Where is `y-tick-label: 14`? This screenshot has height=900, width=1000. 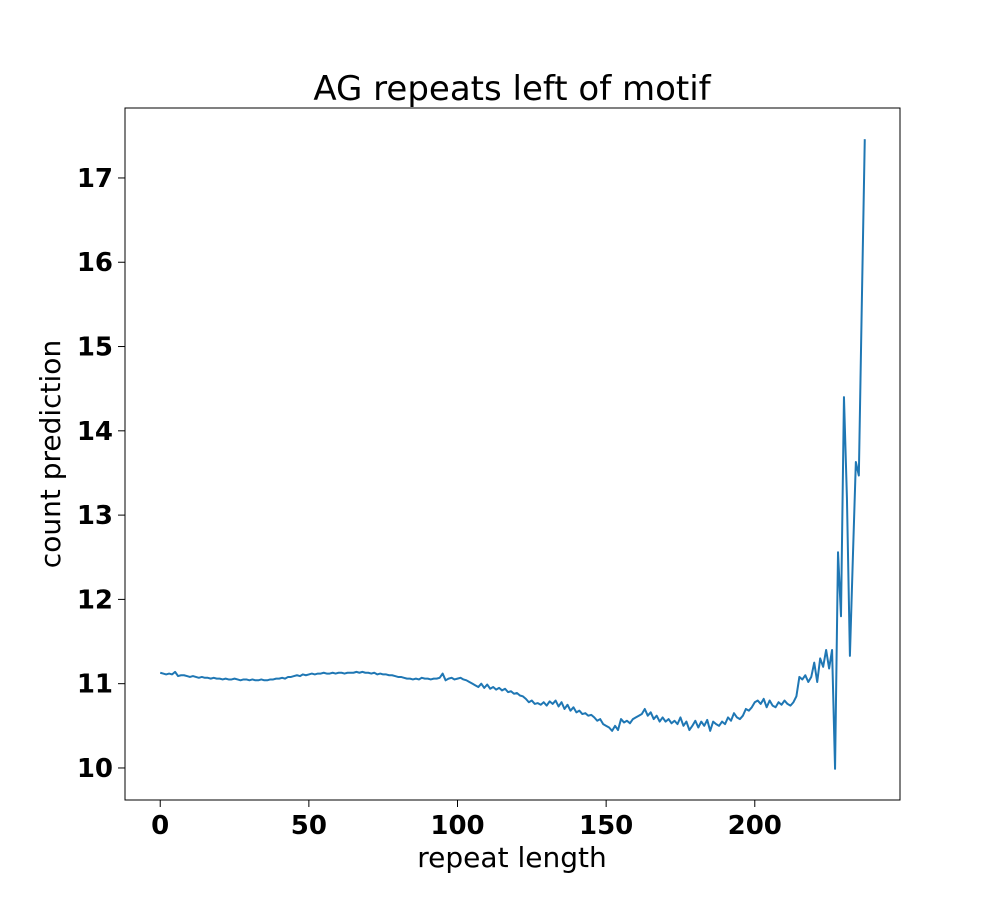
y-tick-label: 14 is located at coordinates (95, 432).